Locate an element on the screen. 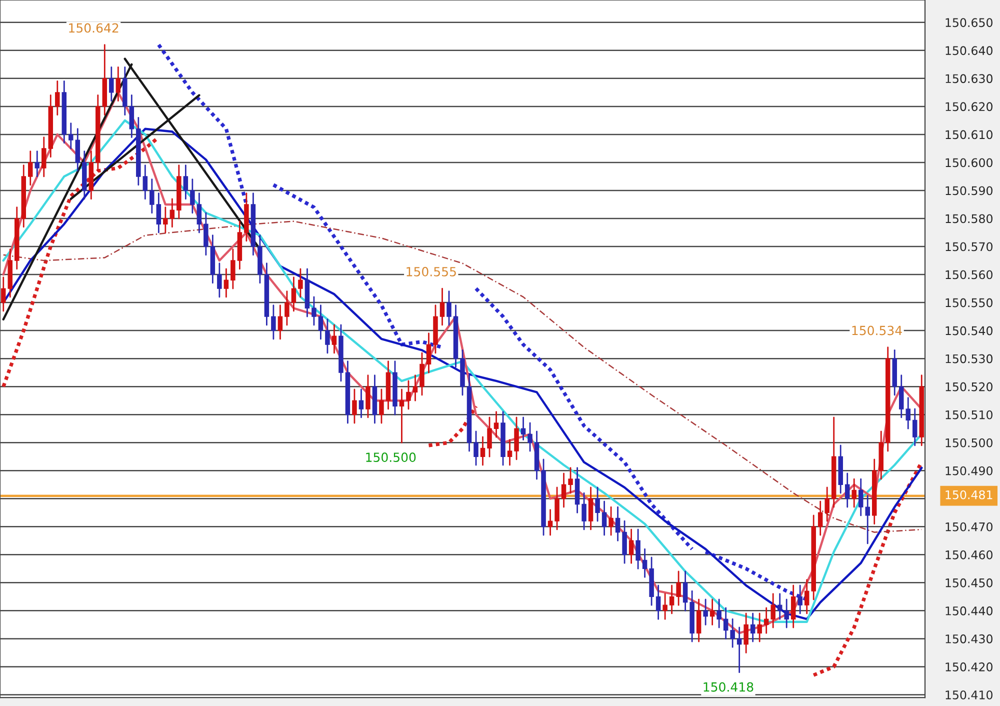 The image size is (1000, 706). y-tick-label: 150.510 is located at coordinates (969, 415).